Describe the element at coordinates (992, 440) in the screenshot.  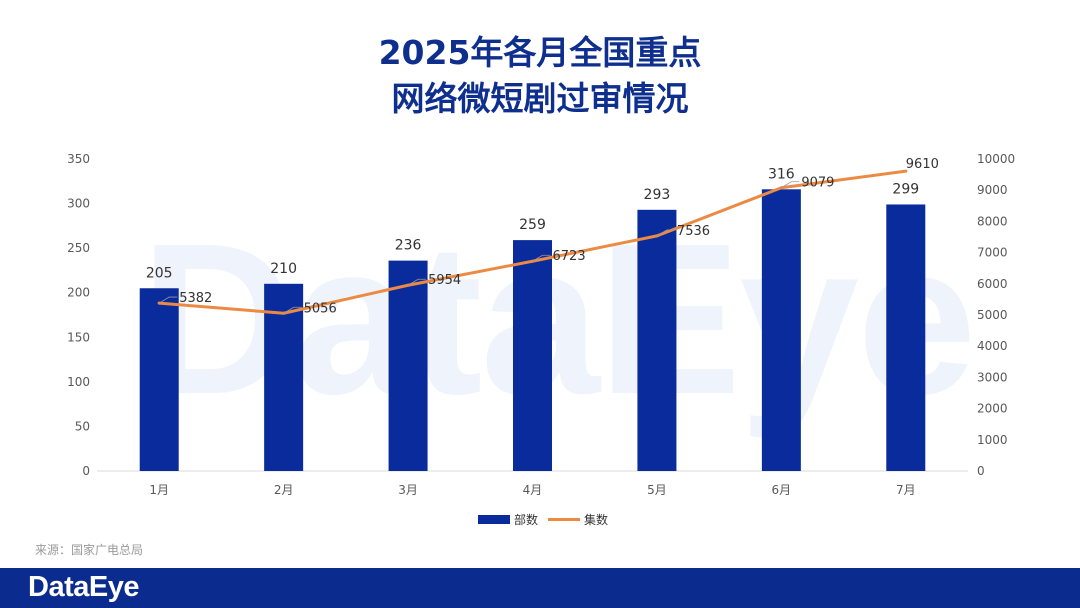
I see `y-right-tick-label: 1000` at that location.